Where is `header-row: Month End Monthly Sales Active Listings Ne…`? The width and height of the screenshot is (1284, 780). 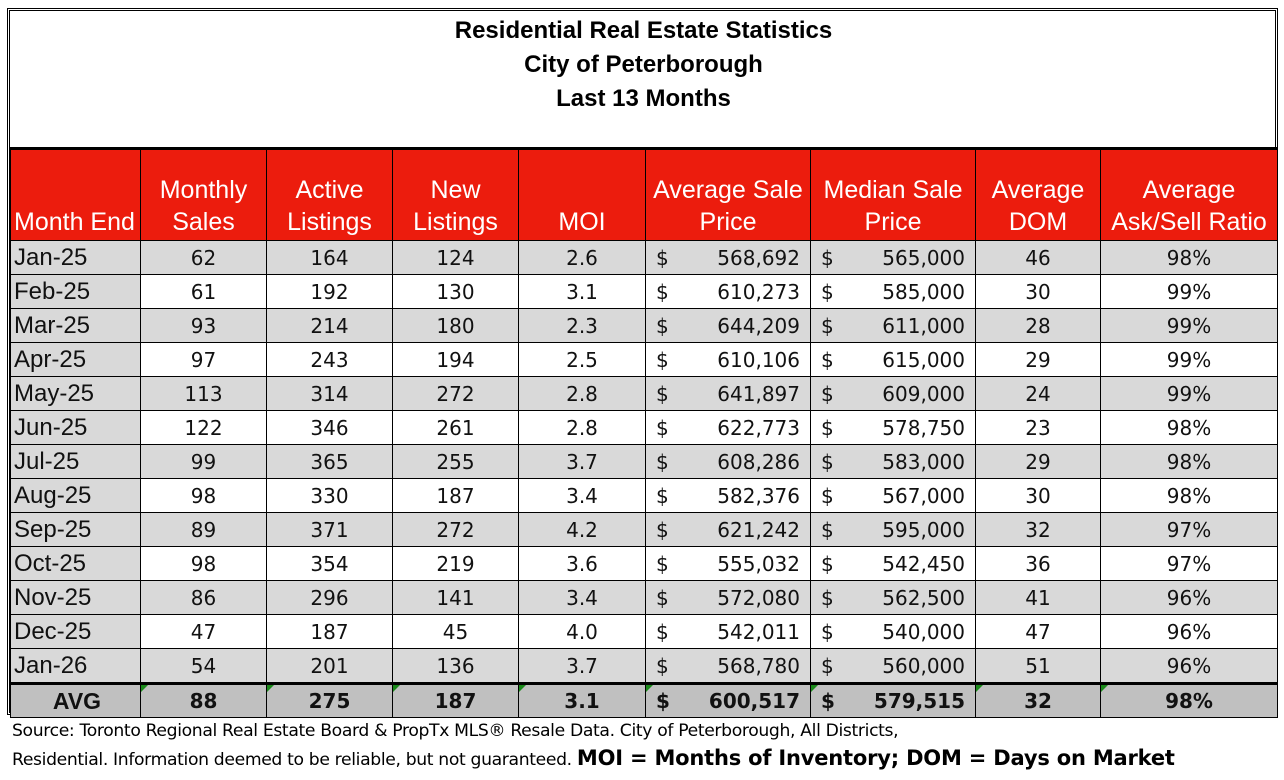 header-row: Month End Monthly Sales Active Listings Ne… is located at coordinates (644, 194).